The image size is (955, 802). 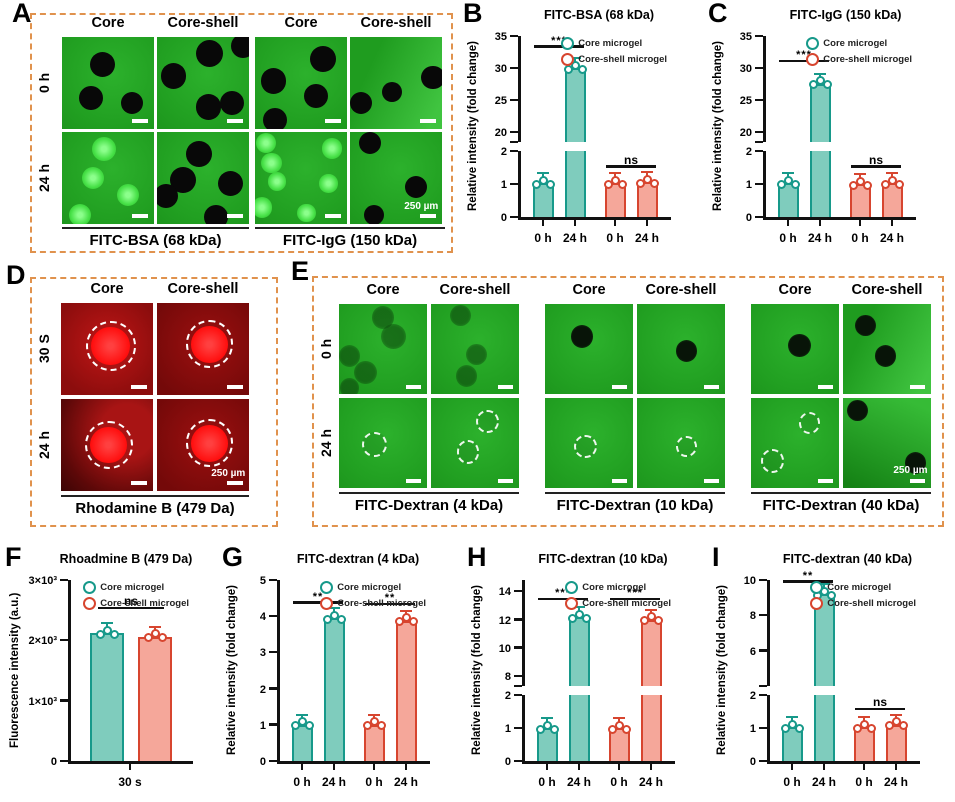 I want to click on group-label: FITC-Dextran (10 kDa), so click(x=635, y=503).